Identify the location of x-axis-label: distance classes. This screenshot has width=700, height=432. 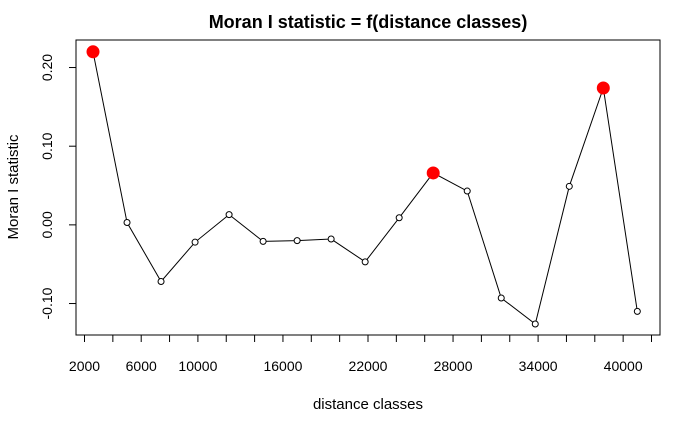
(368, 404).